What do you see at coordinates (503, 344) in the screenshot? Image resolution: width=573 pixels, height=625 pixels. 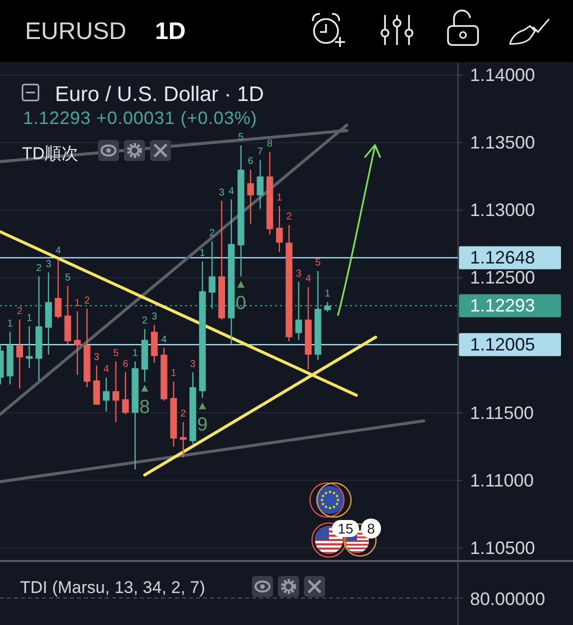 I see `ref-line-label: 1.12005` at bounding box center [503, 344].